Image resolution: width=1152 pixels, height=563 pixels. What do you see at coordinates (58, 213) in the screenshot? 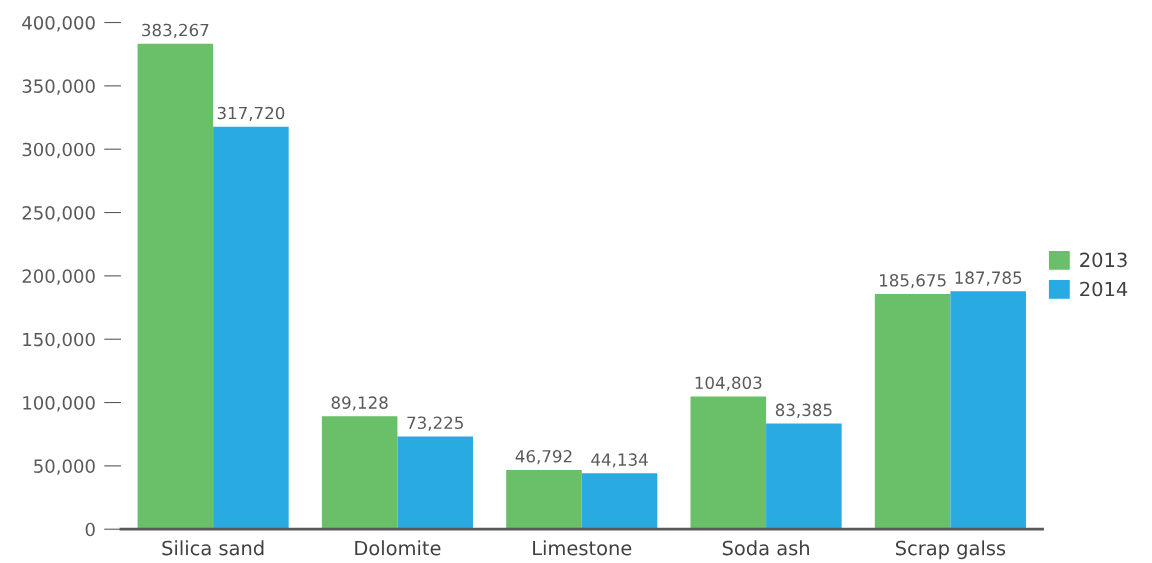
I see `y-tick-label: 250,000` at bounding box center [58, 213].